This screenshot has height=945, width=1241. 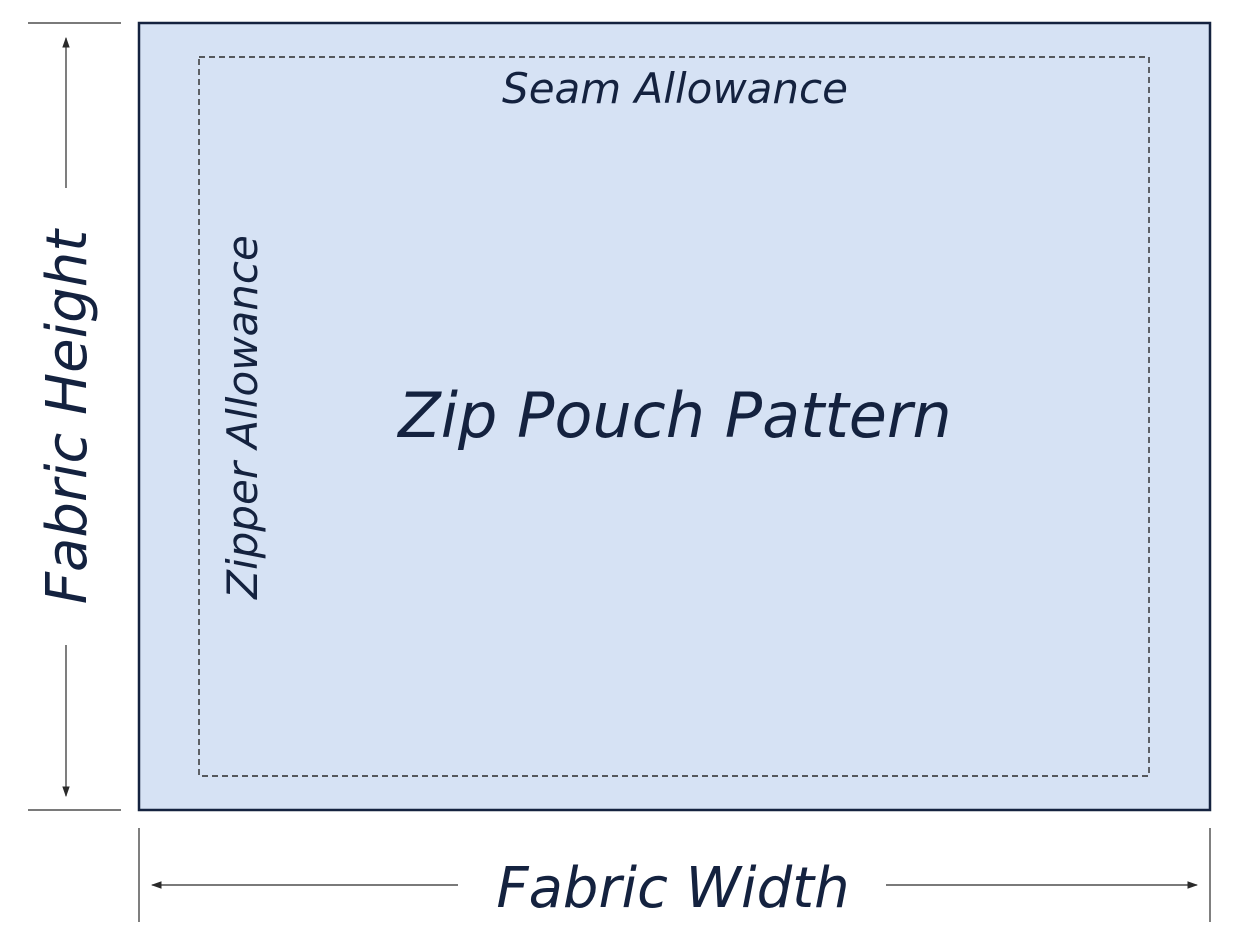 What do you see at coordinates (242, 417) in the screenshot?
I see `zipper-allowance-label: Zipper Allowance` at bounding box center [242, 417].